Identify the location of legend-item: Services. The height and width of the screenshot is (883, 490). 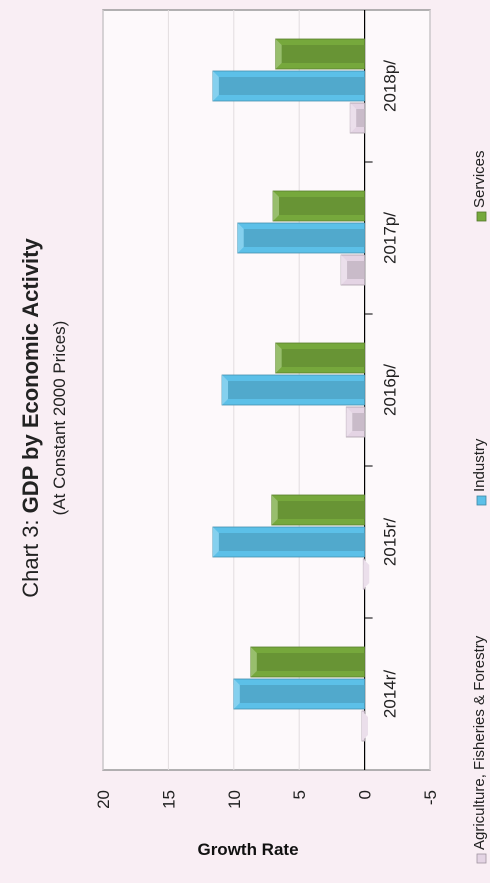
(479, 186).